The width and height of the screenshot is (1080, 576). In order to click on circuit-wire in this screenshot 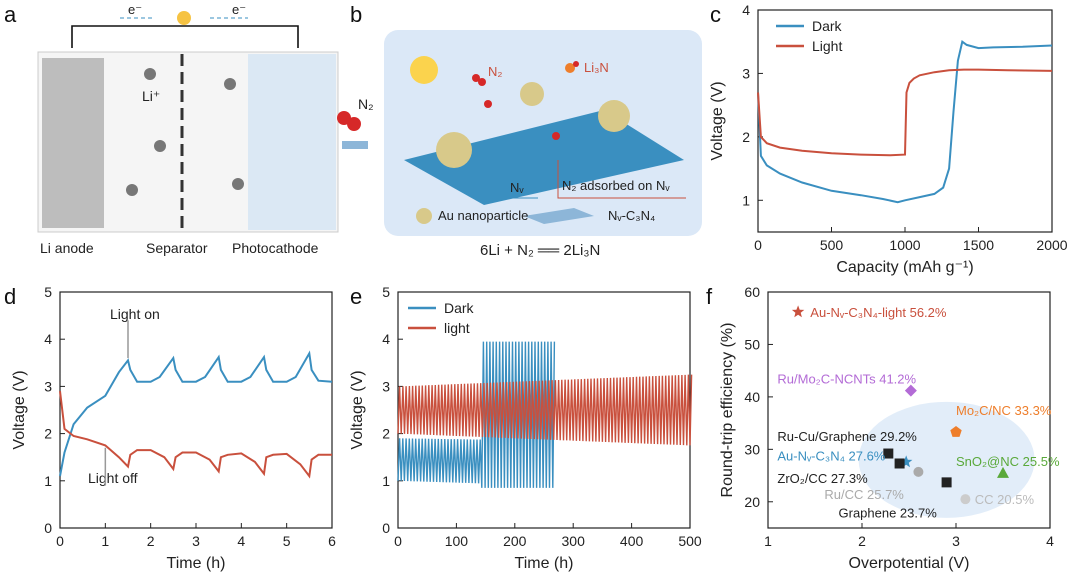, I will do `click(185, 36)`.